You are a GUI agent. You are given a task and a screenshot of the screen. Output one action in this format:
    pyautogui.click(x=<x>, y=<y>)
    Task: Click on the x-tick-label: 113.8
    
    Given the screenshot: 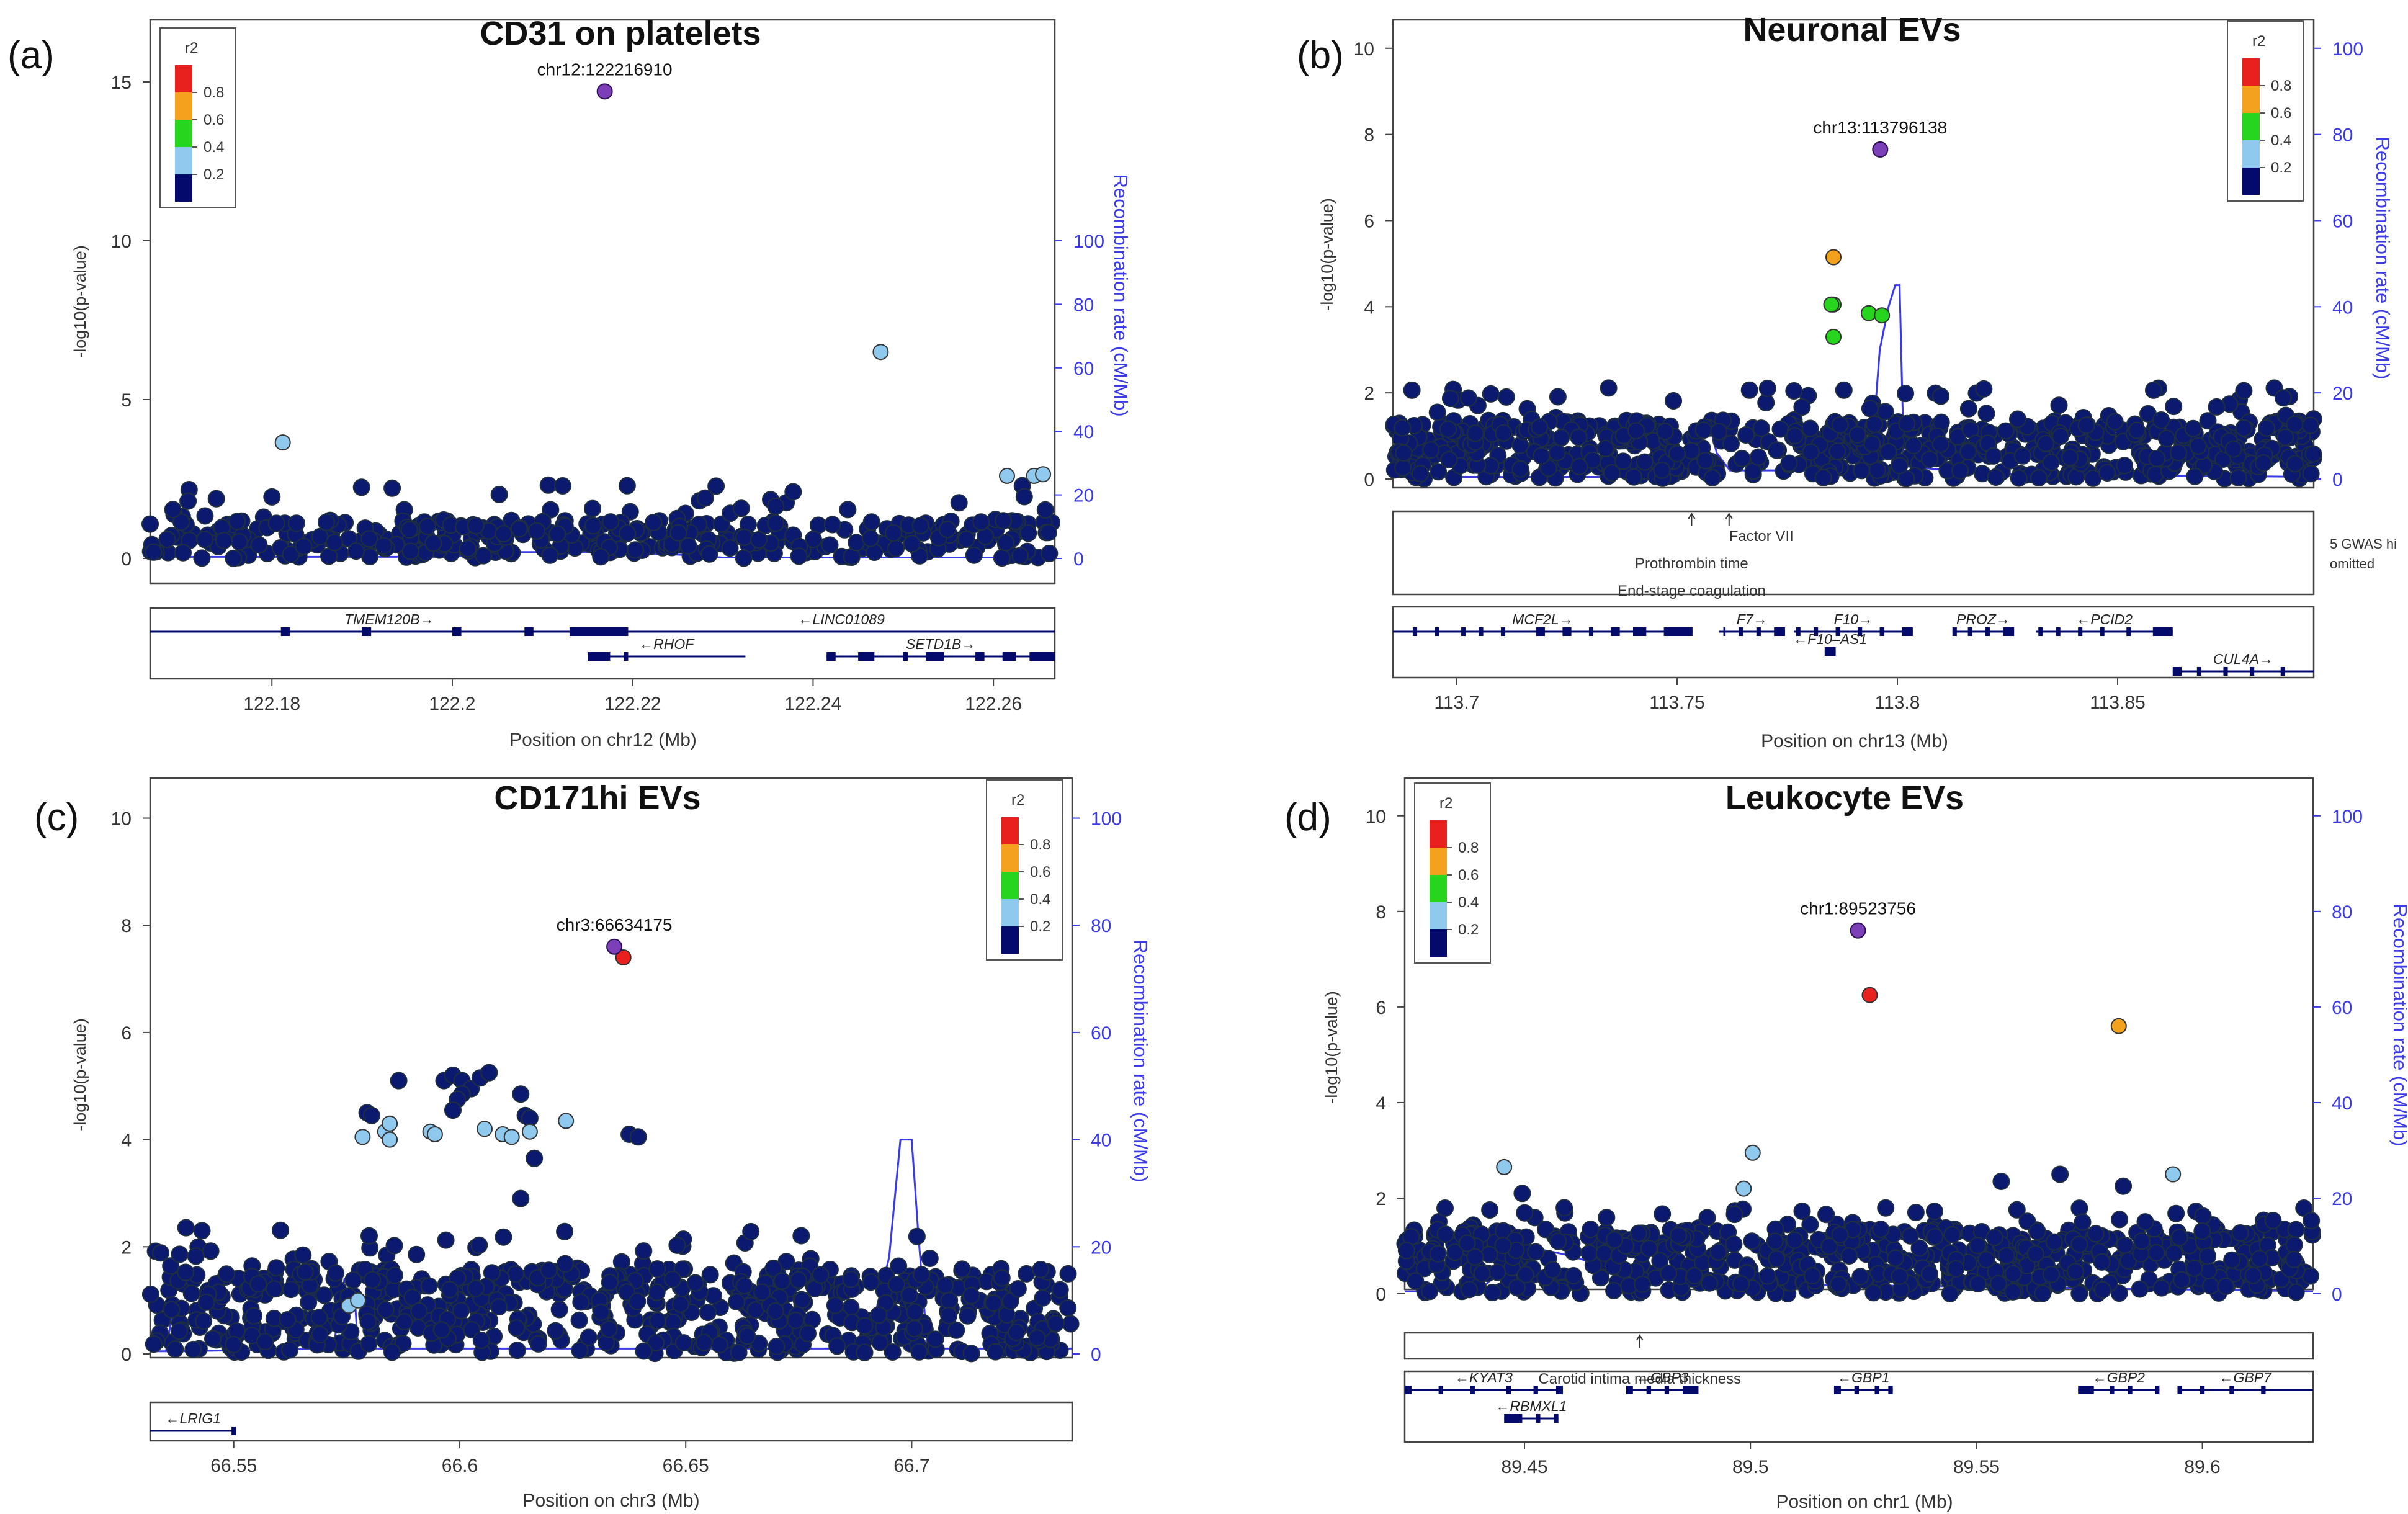 What is the action you would take?
    pyautogui.click(x=1897, y=702)
    